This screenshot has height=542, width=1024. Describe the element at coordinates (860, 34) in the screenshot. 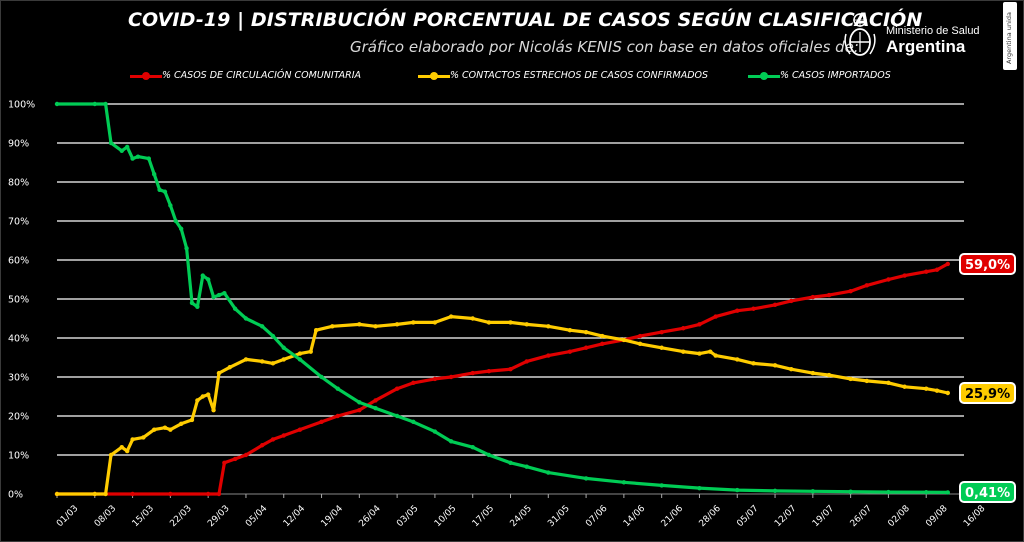

I see `coat-of-arms-icon` at that location.